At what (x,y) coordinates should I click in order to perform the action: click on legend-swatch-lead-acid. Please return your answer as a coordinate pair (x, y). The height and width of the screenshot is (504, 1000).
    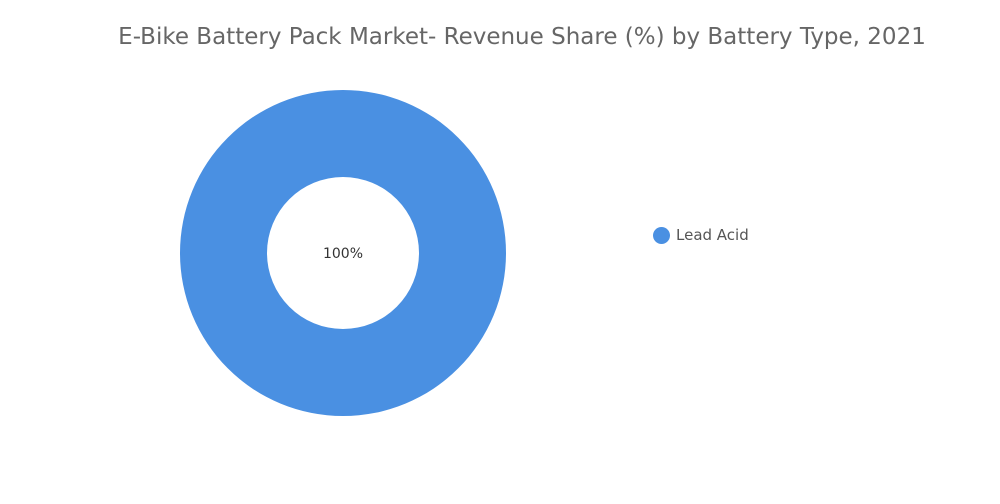
    Looking at the image, I should click on (661, 235).